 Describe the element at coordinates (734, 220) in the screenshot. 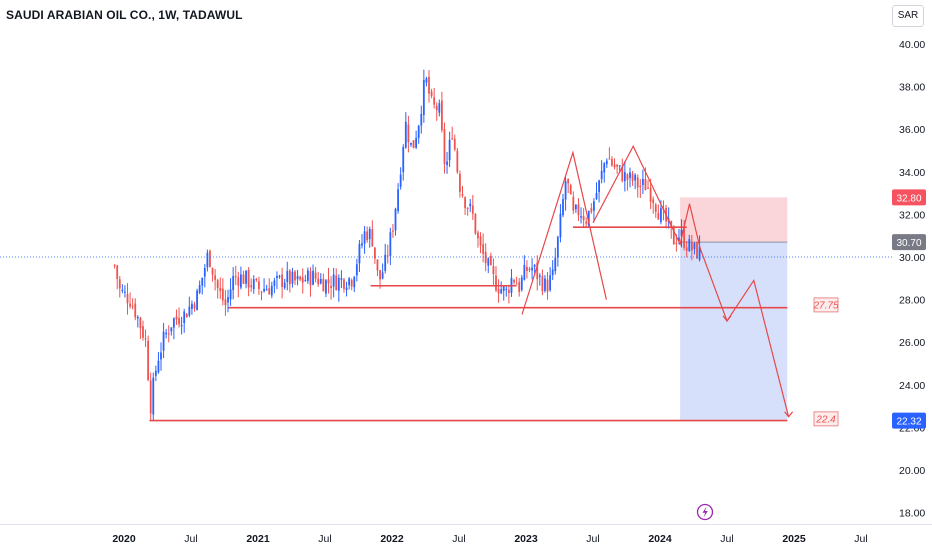

I see `stop-loss-zone` at that location.